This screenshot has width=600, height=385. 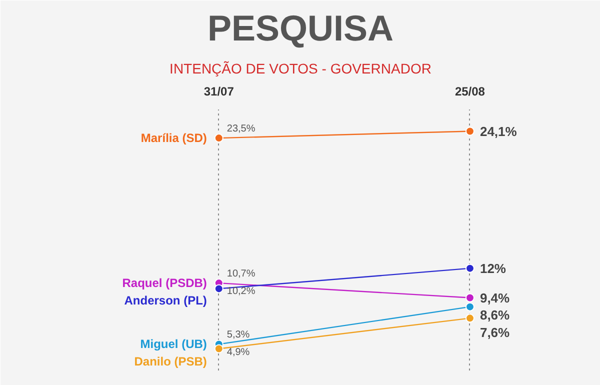 I want to click on data-label: 10,7%, so click(x=241, y=274).